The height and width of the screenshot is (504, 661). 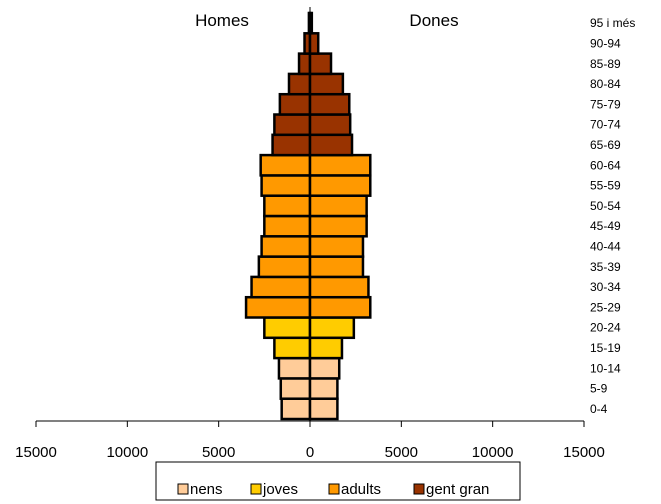 I want to click on legend-label-nens: nens, so click(x=206, y=489).